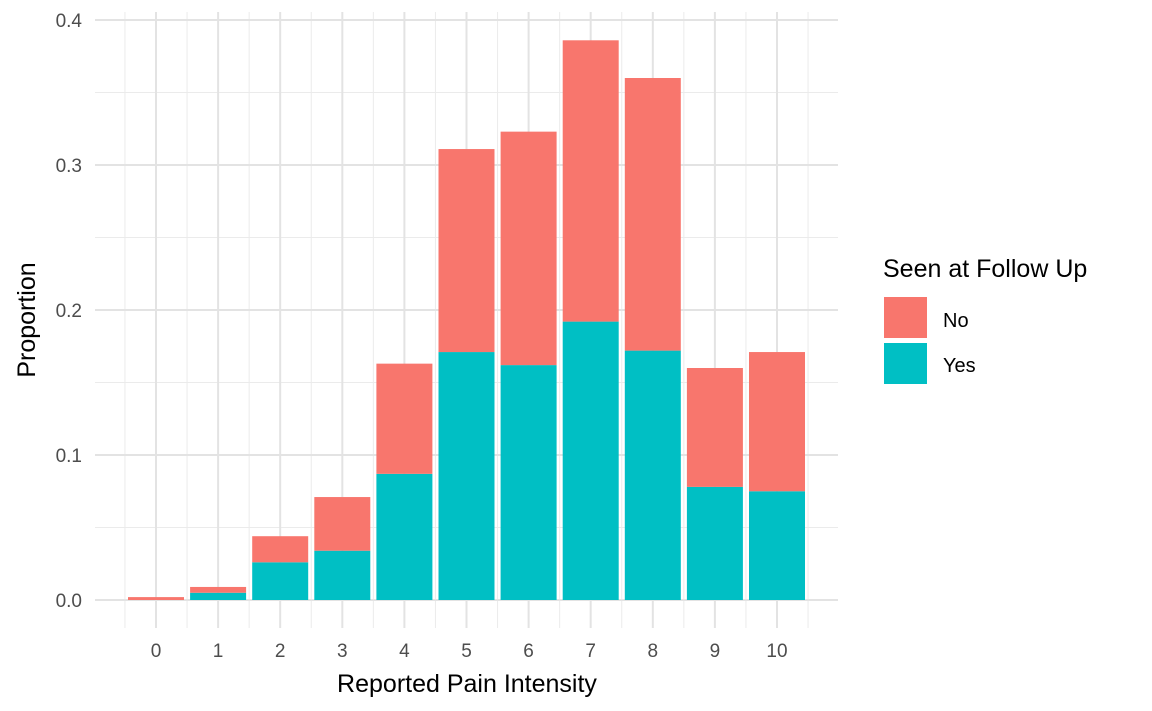  I want to click on x-tick-label: 3, so click(342, 651).